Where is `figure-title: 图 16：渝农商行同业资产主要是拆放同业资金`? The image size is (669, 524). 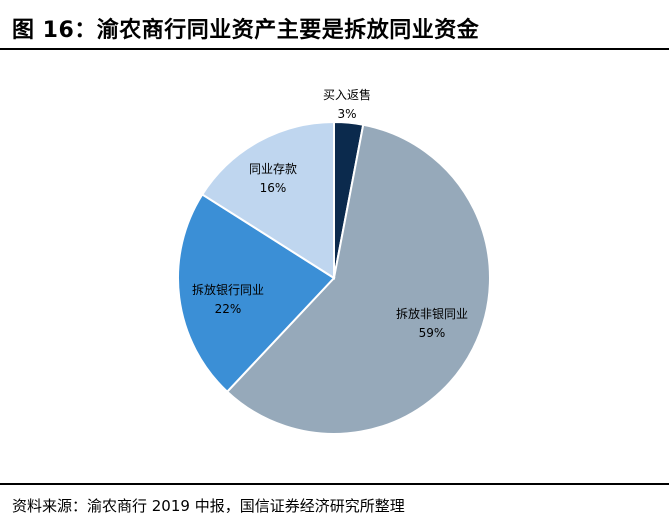 figure-title: 图 16：渝农商行同业资产主要是拆放同业资金 is located at coordinates (246, 30).